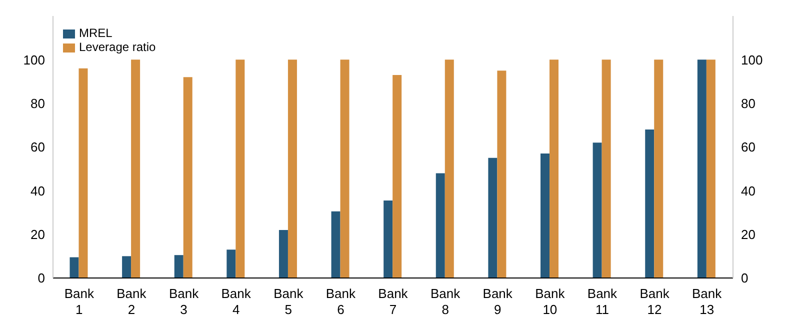  I want to click on x-tick-label: Bank 13, so click(707, 301).